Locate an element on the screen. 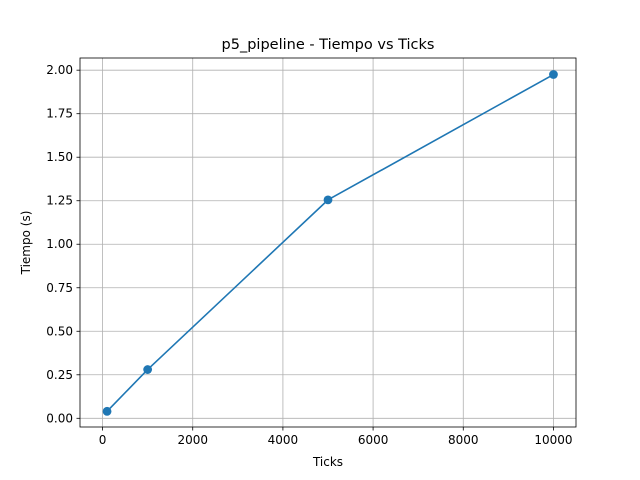 This screenshot has height=480, width=640. x-tick-label: 2000 is located at coordinates (192, 440).